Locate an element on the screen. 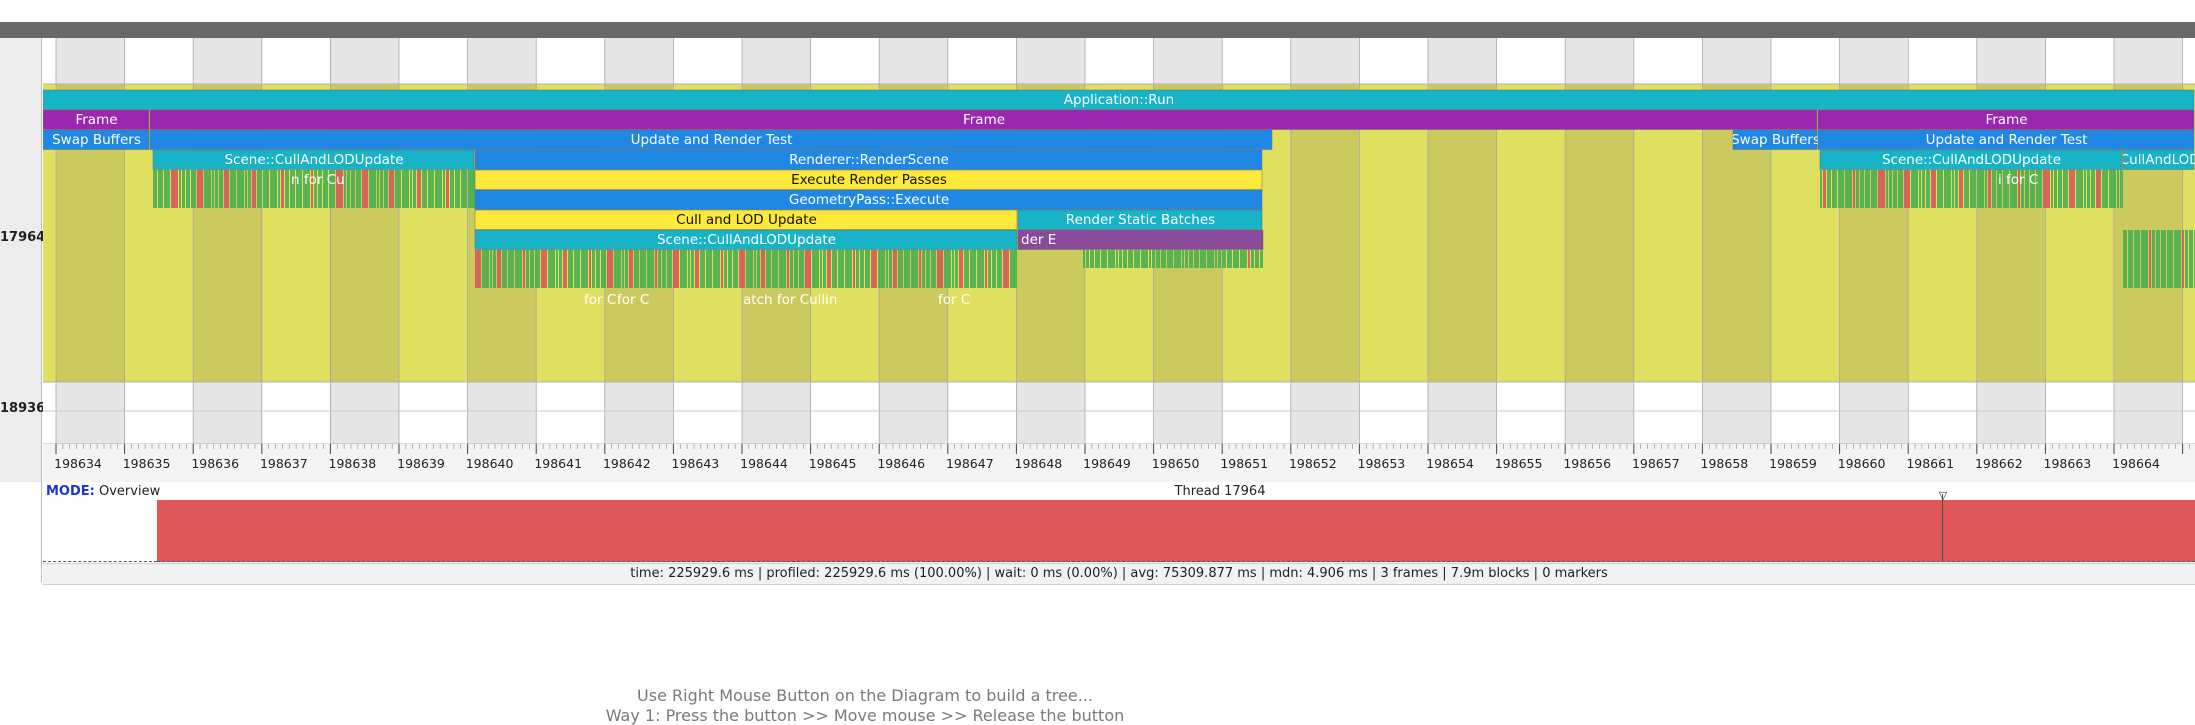 The width and height of the screenshot is (2195, 725). block-geometry-pass-execute: GeometryPass::Execute is located at coordinates (868, 199).